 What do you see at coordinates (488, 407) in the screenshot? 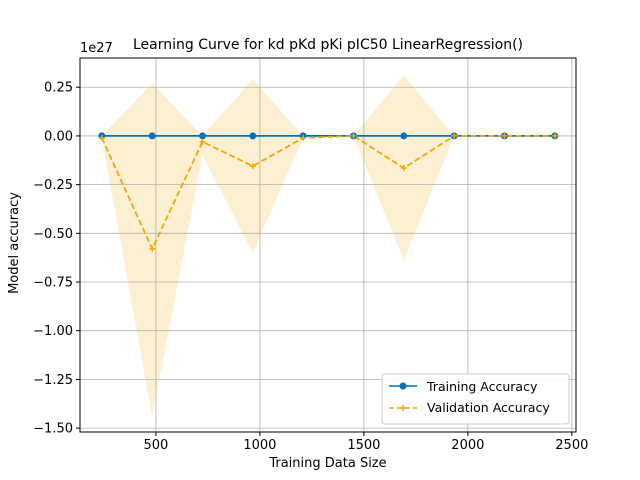
I see `legend-validation-label: Validation Accuracy` at bounding box center [488, 407].